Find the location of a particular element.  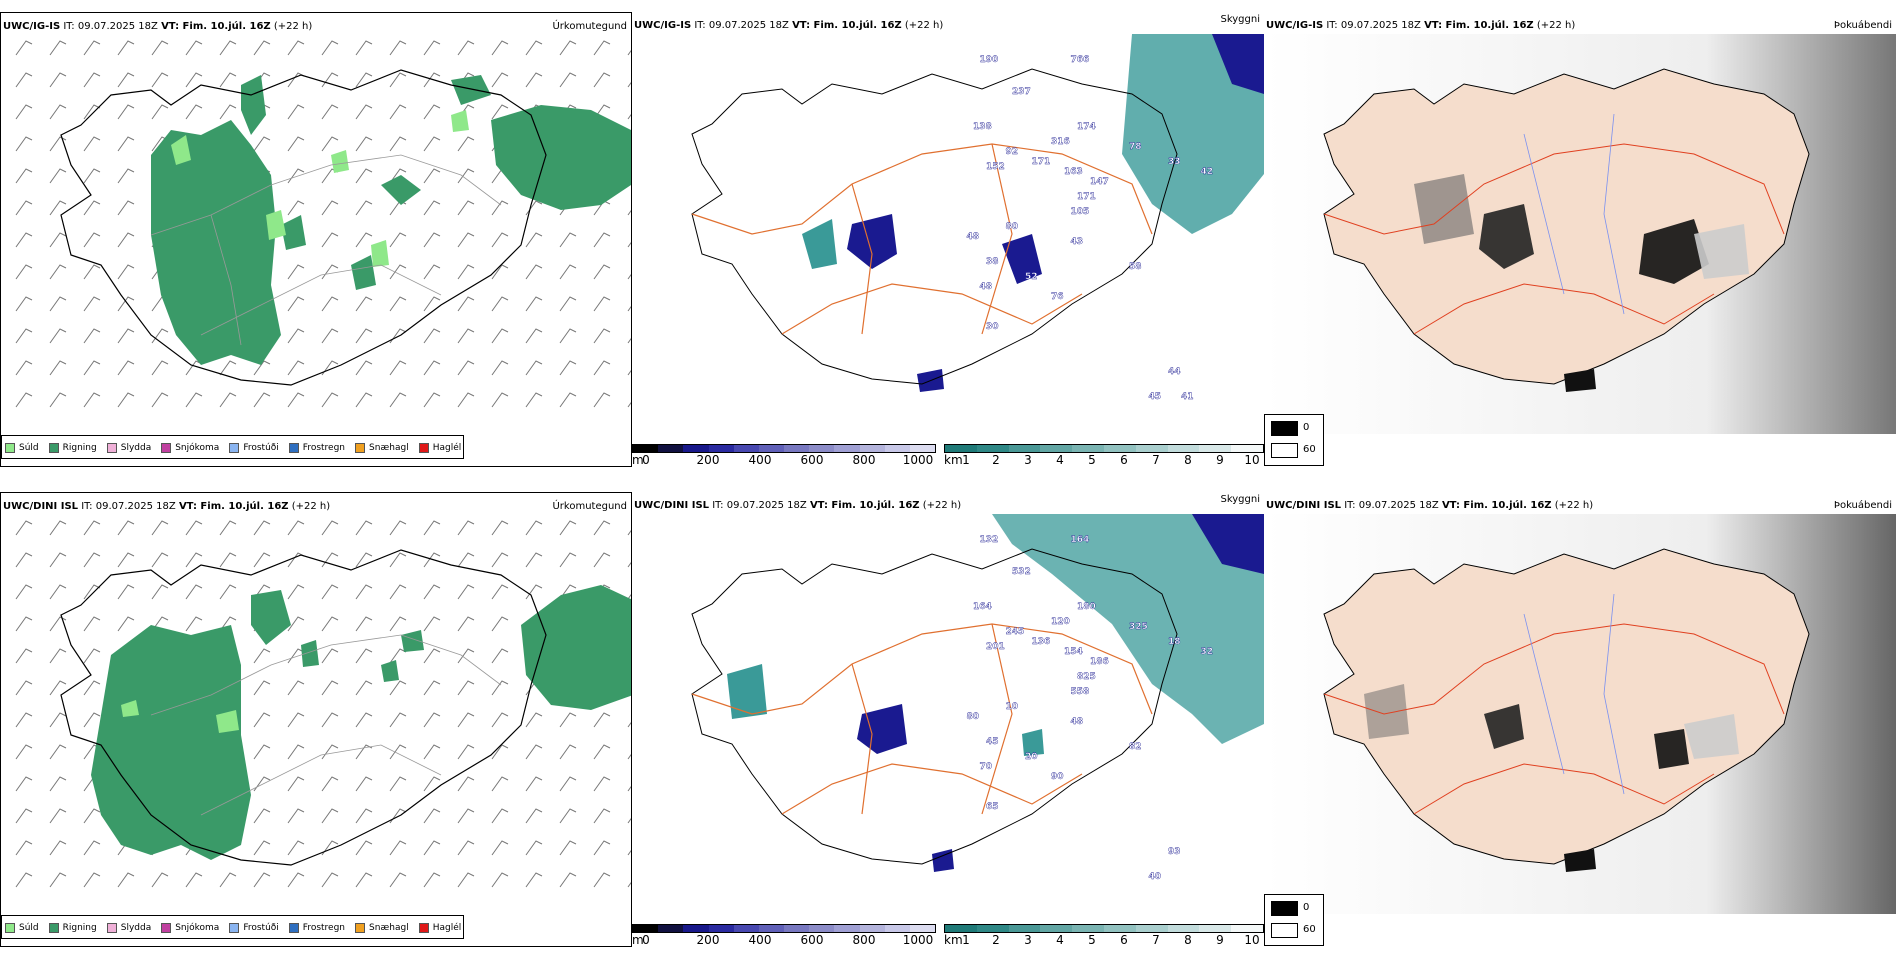

legend-label: Frostregn is located at coordinates (324, 928).